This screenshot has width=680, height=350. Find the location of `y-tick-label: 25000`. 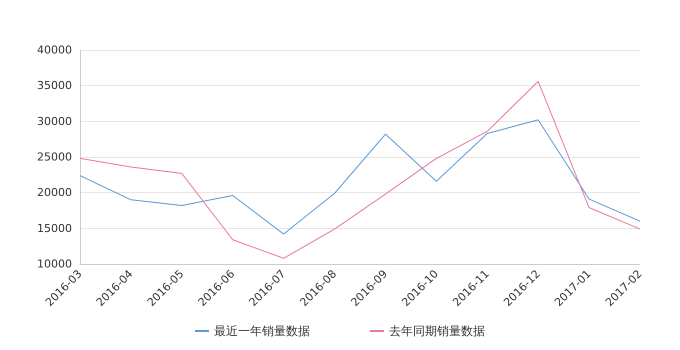

y-tick-label: 25000 is located at coordinates (54, 157).